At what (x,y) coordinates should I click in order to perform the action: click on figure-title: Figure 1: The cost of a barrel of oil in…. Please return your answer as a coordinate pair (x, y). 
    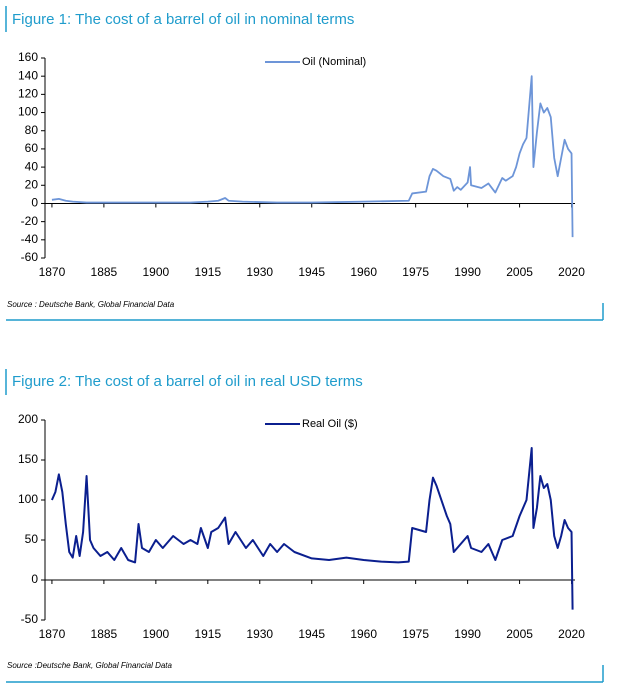
    Looking at the image, I should click on (183, 19).